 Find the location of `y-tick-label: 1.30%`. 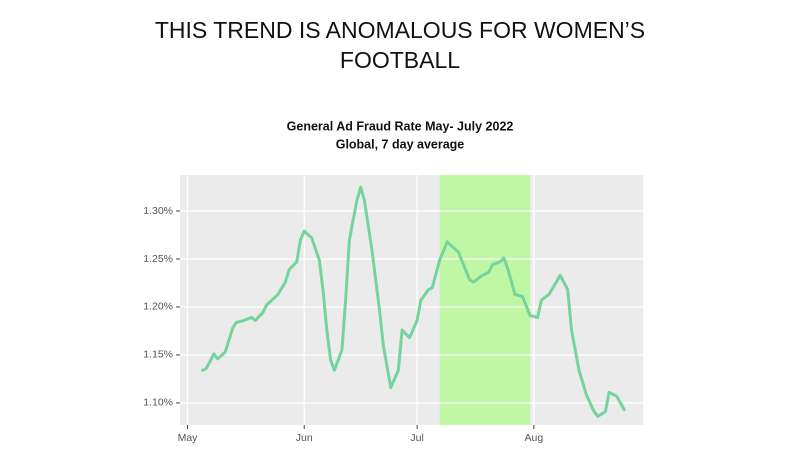

y-tick-label: 1.30% is located at coordinates (158, 211).